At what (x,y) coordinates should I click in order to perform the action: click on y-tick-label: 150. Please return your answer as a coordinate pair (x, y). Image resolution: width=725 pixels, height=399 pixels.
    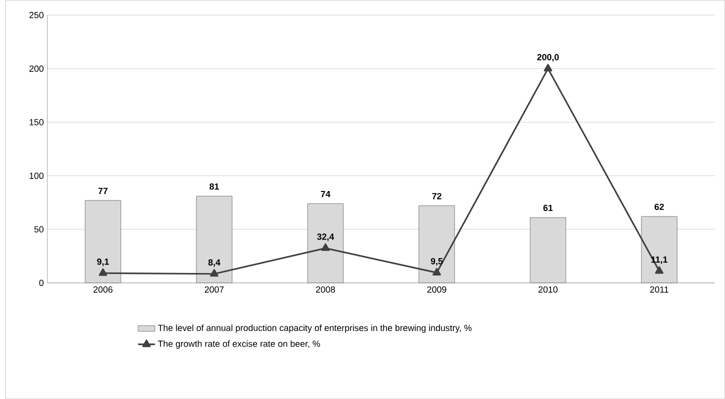
    Looking at the image, I should click on (37, 122).